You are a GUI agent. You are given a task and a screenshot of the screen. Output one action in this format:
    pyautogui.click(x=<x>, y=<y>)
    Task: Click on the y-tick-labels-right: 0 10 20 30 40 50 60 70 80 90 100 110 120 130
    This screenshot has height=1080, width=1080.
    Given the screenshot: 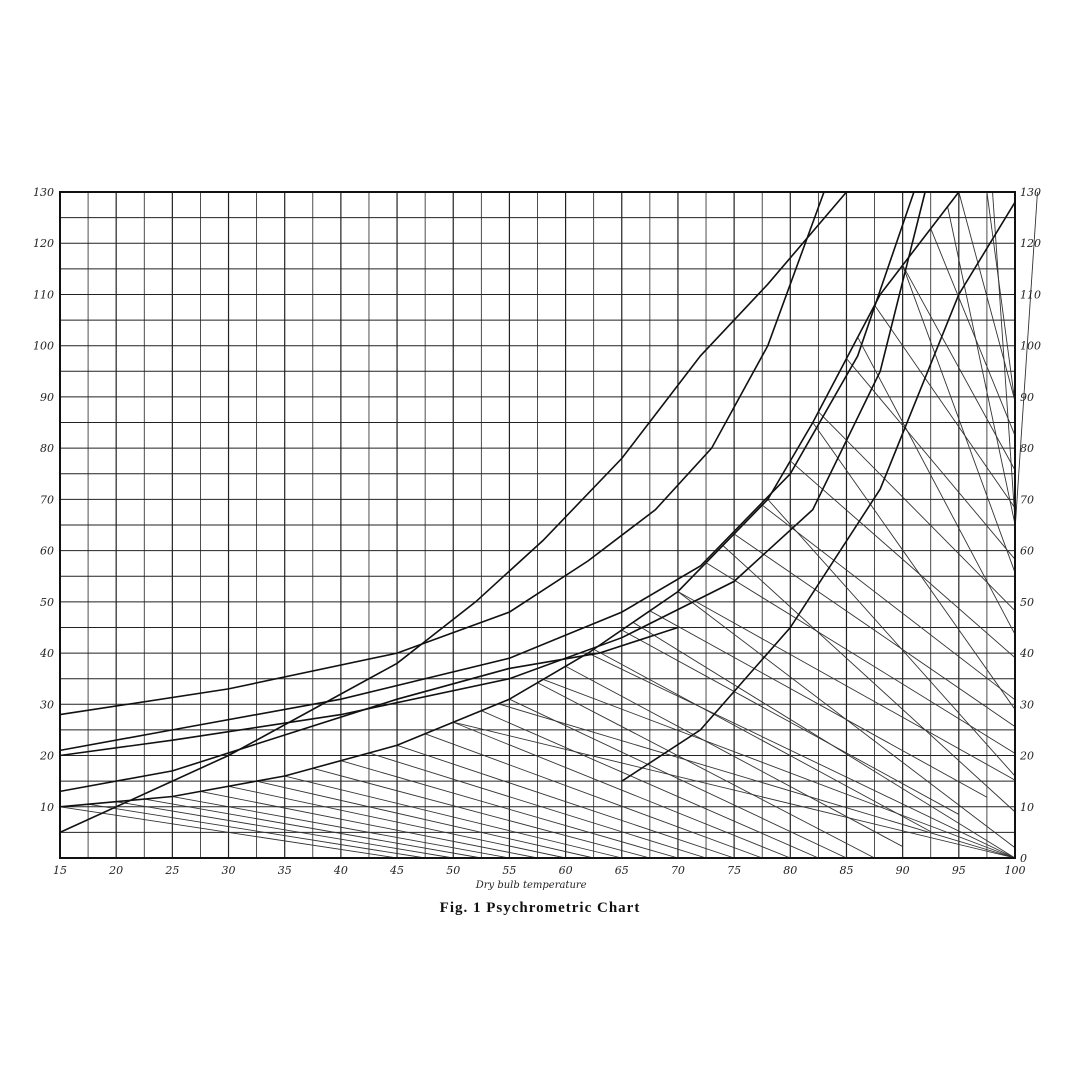 What is the action you would take?
    pyautogui.click(x=1030, y=525)
    